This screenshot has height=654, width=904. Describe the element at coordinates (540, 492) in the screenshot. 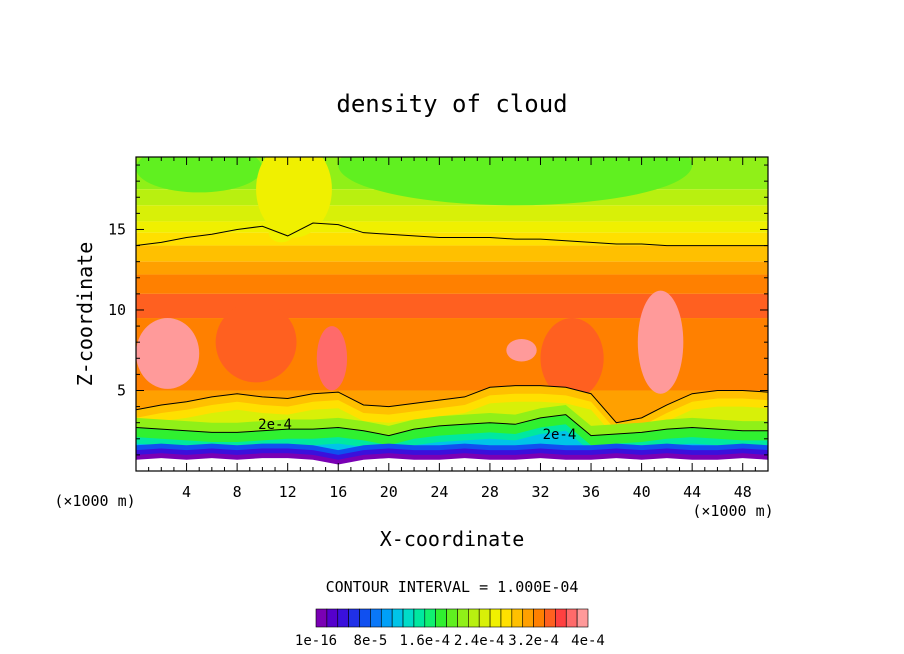

I see `x-tick-label-32: 32` at that location.